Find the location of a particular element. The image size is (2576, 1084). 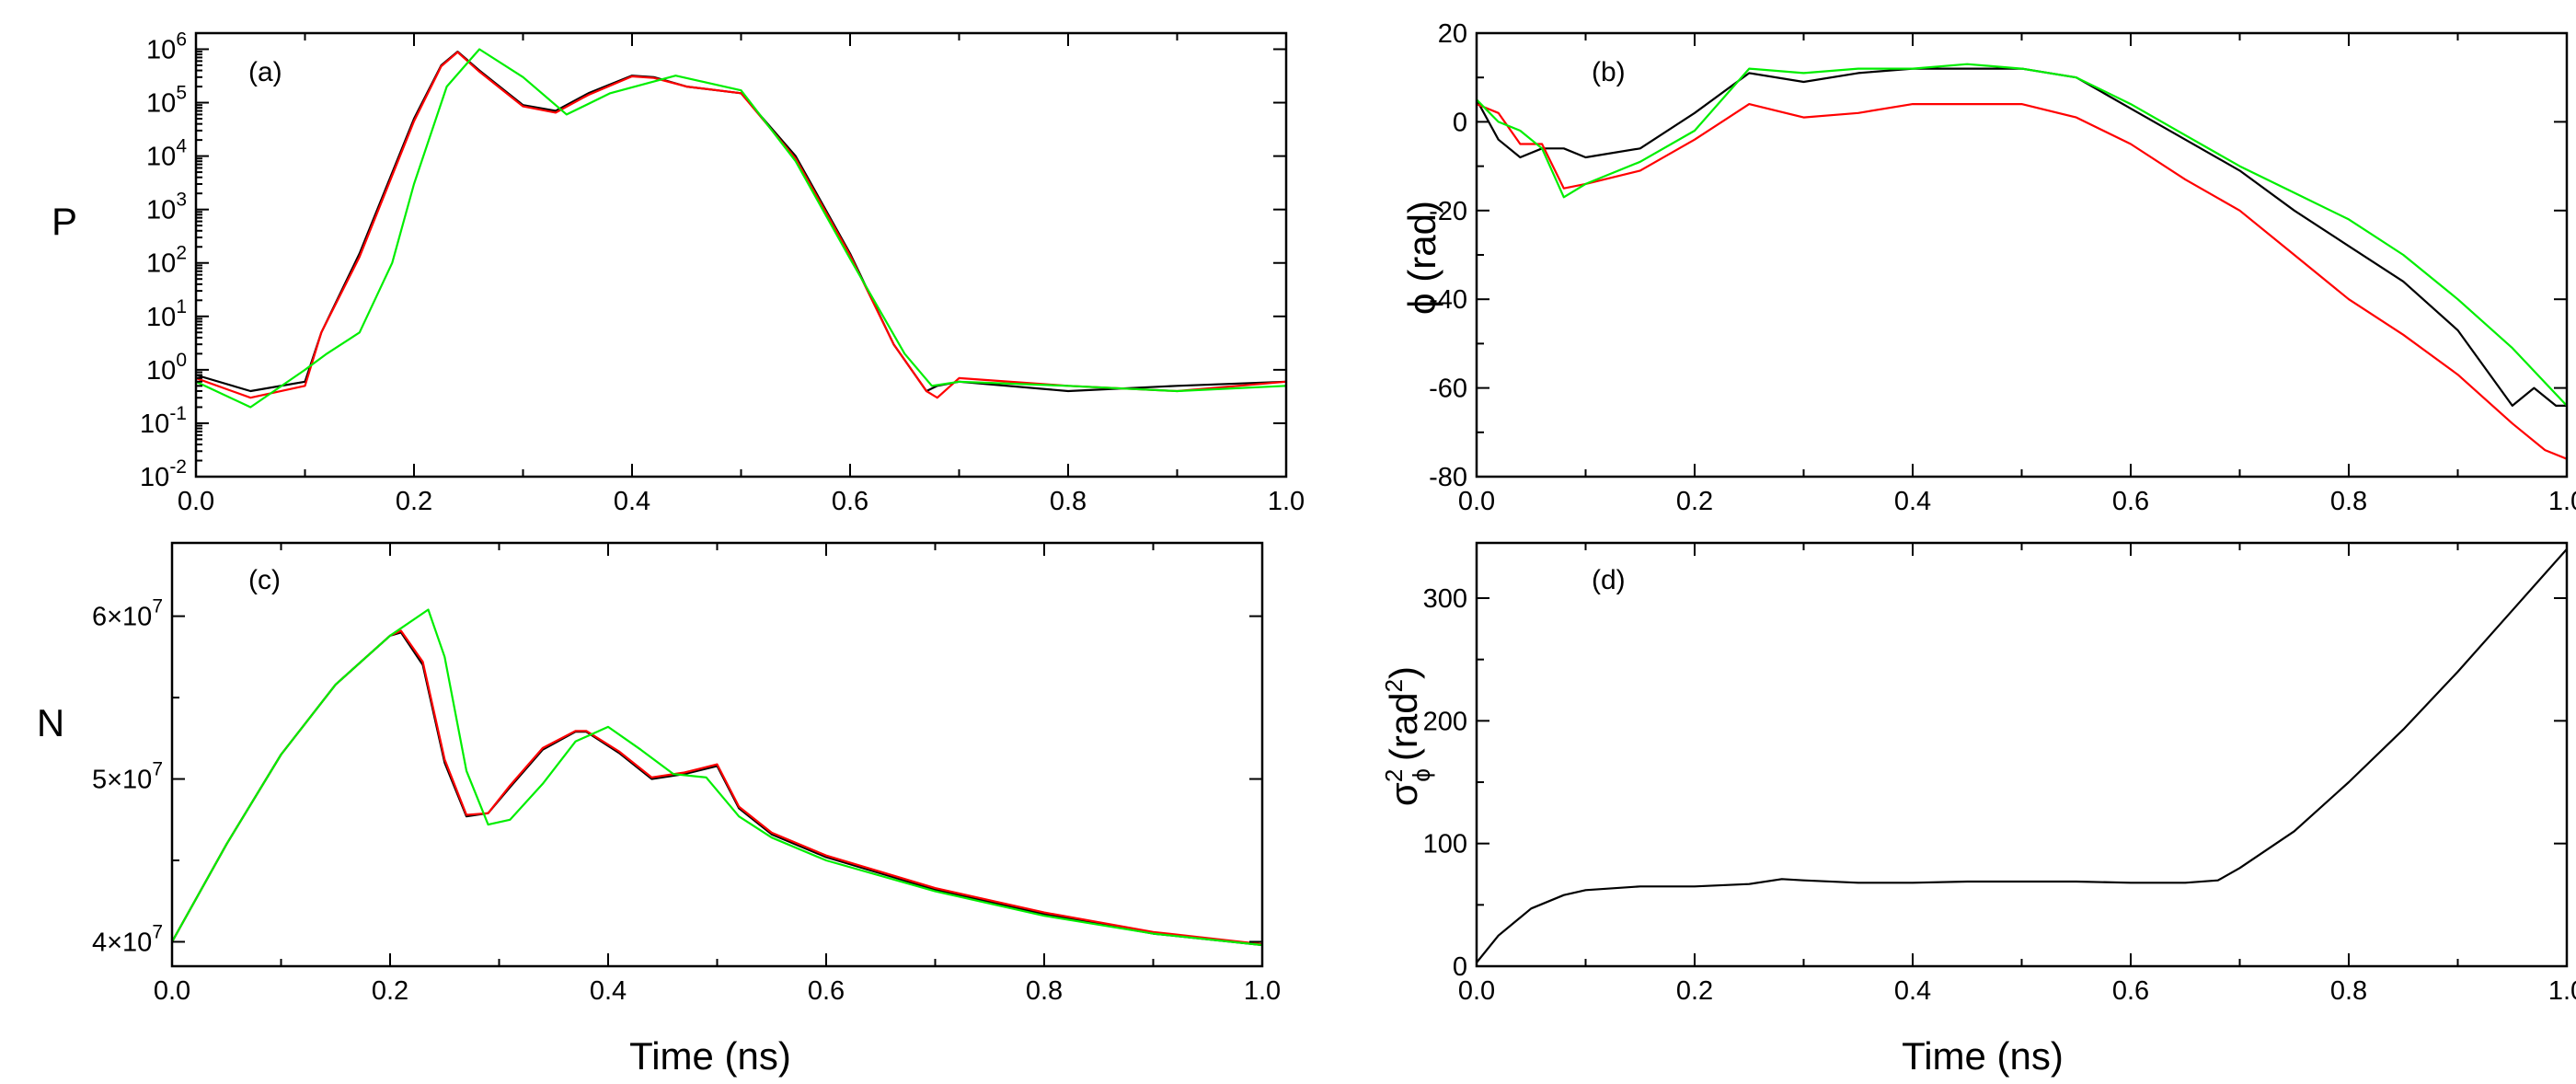

panel-c-series-green is located at coordinates (717, 777).